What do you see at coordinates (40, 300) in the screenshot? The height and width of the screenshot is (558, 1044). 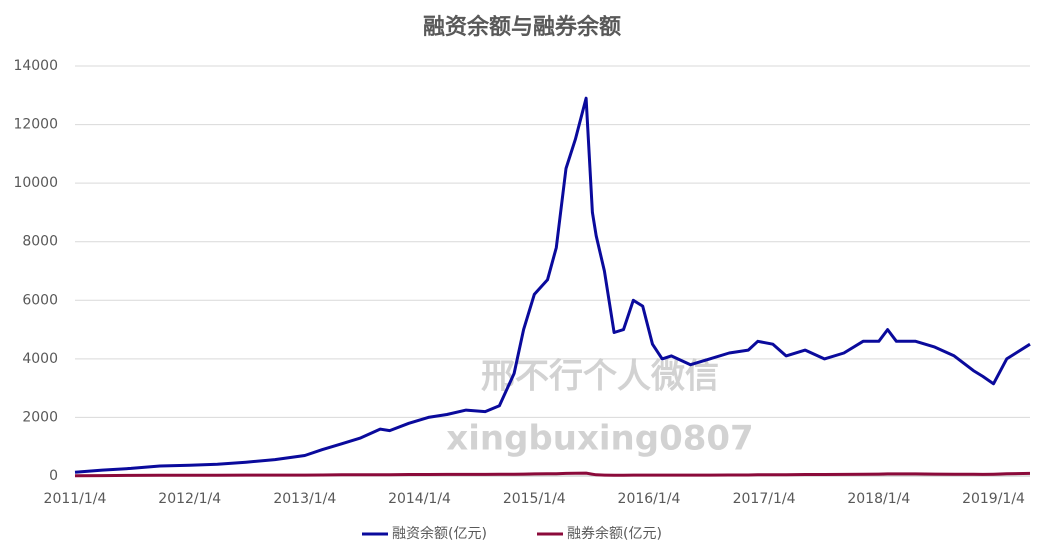 I see `y-tick-label: 6000` at bounding box center [40, 300].